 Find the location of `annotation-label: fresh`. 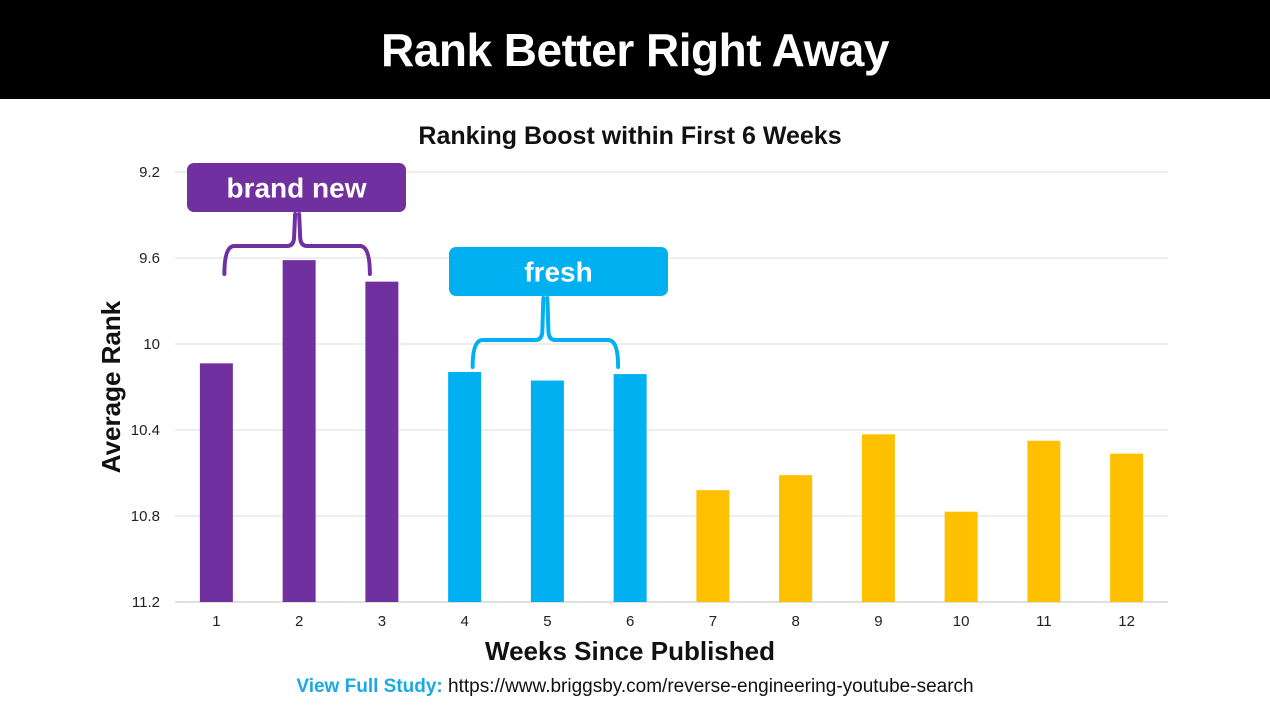

annotation-label: fresh is located at coordinates (558, 272).